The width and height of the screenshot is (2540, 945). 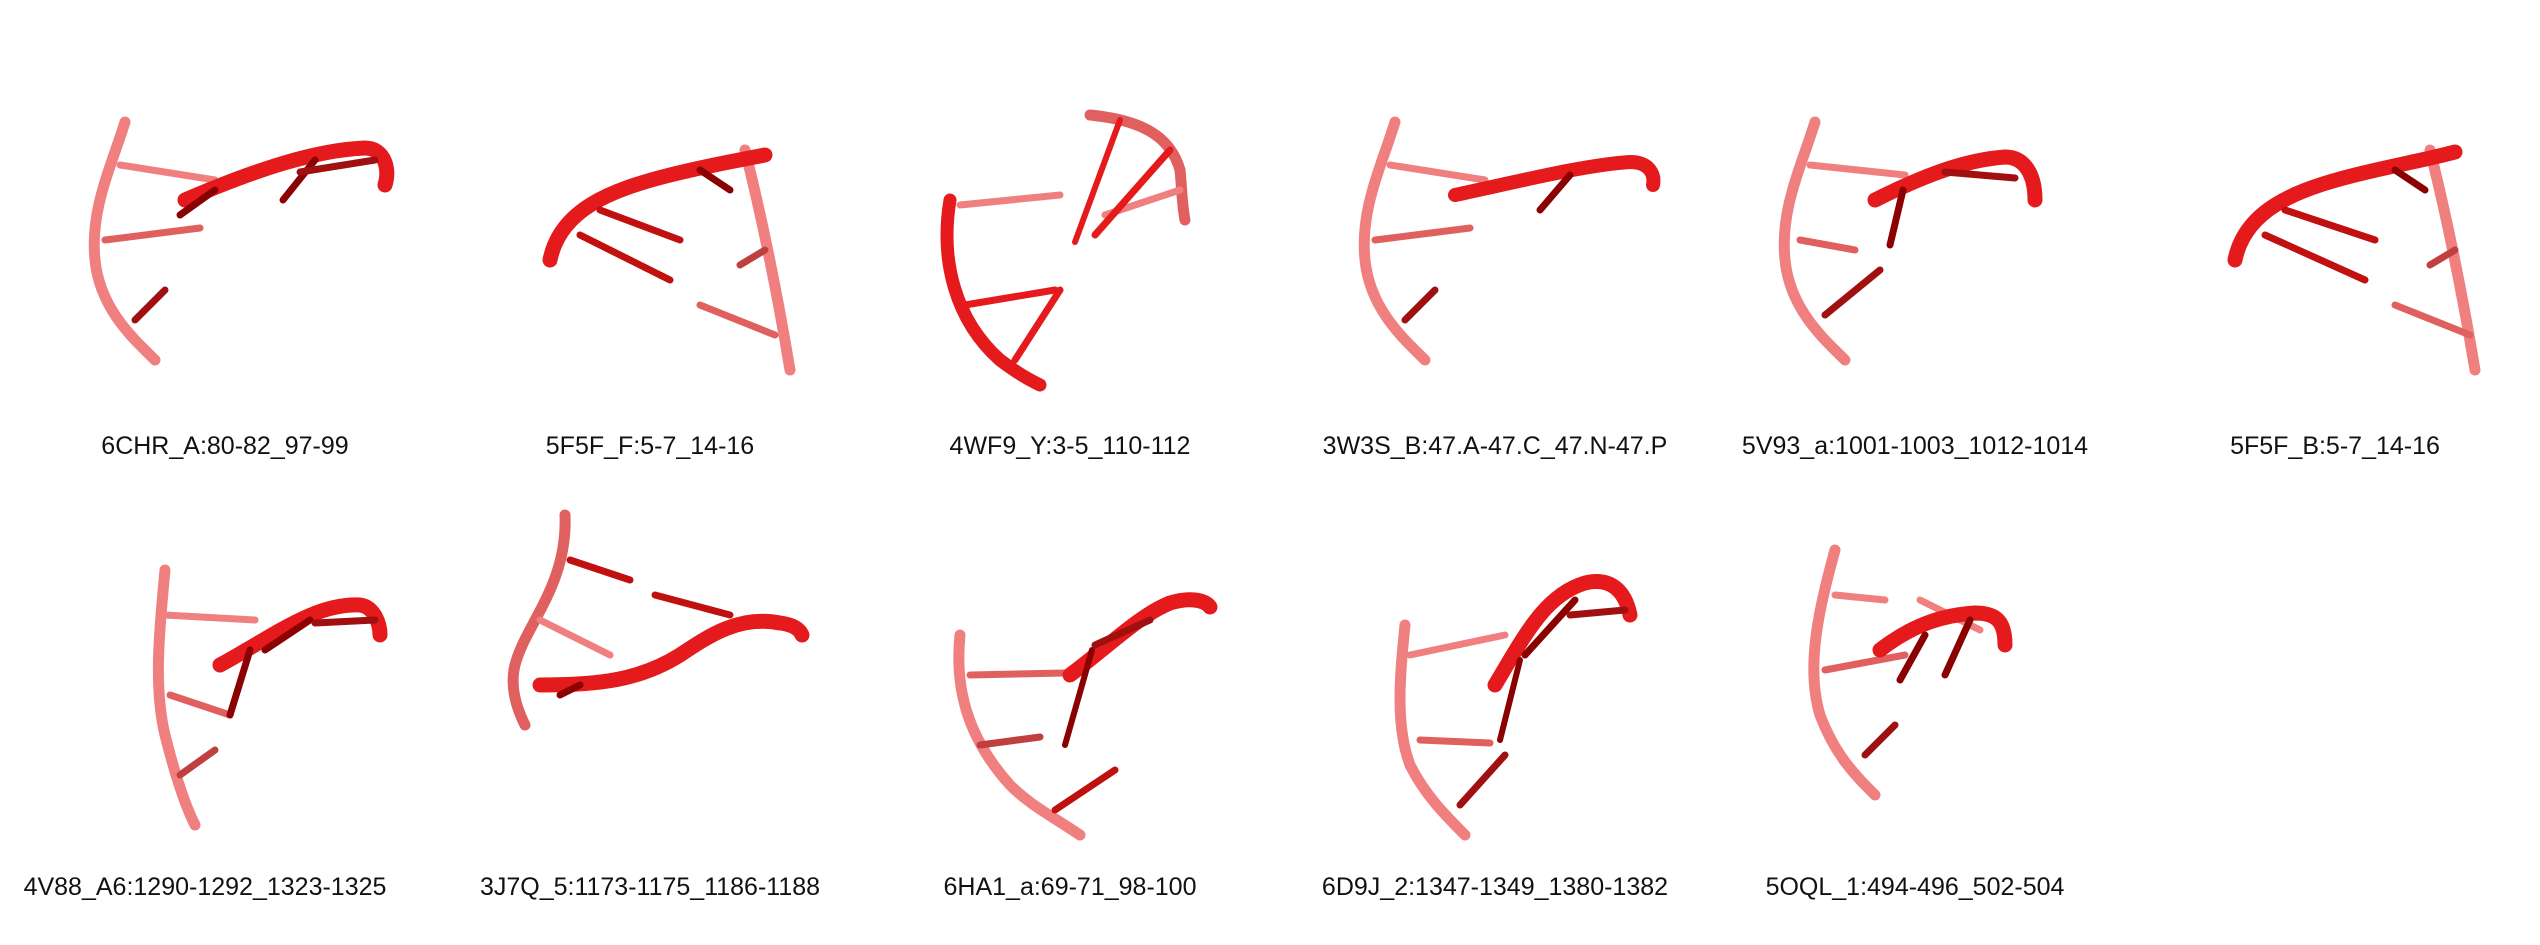 What do you see at coordinates (1915, 446) in the screenshot?
I see `structure-label: 5V93_a:1001-1003_1012-1014` at bounding box center [1915, 446].